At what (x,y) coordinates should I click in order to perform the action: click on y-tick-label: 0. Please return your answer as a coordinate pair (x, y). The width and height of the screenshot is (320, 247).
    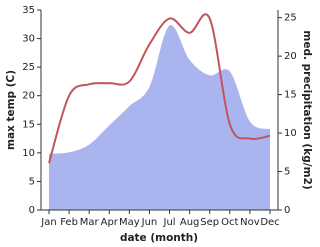
    Looking at the image, I should click on (32, 210).